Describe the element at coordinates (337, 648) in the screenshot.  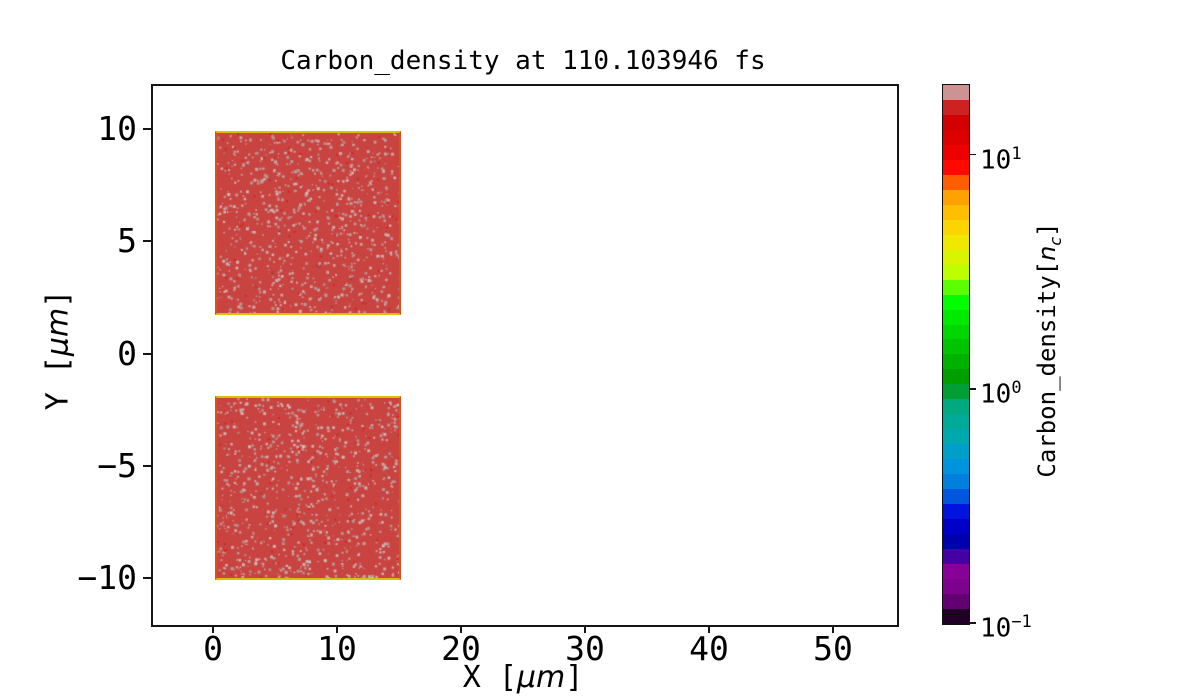
I see `x-tick-label: 10` at that location.